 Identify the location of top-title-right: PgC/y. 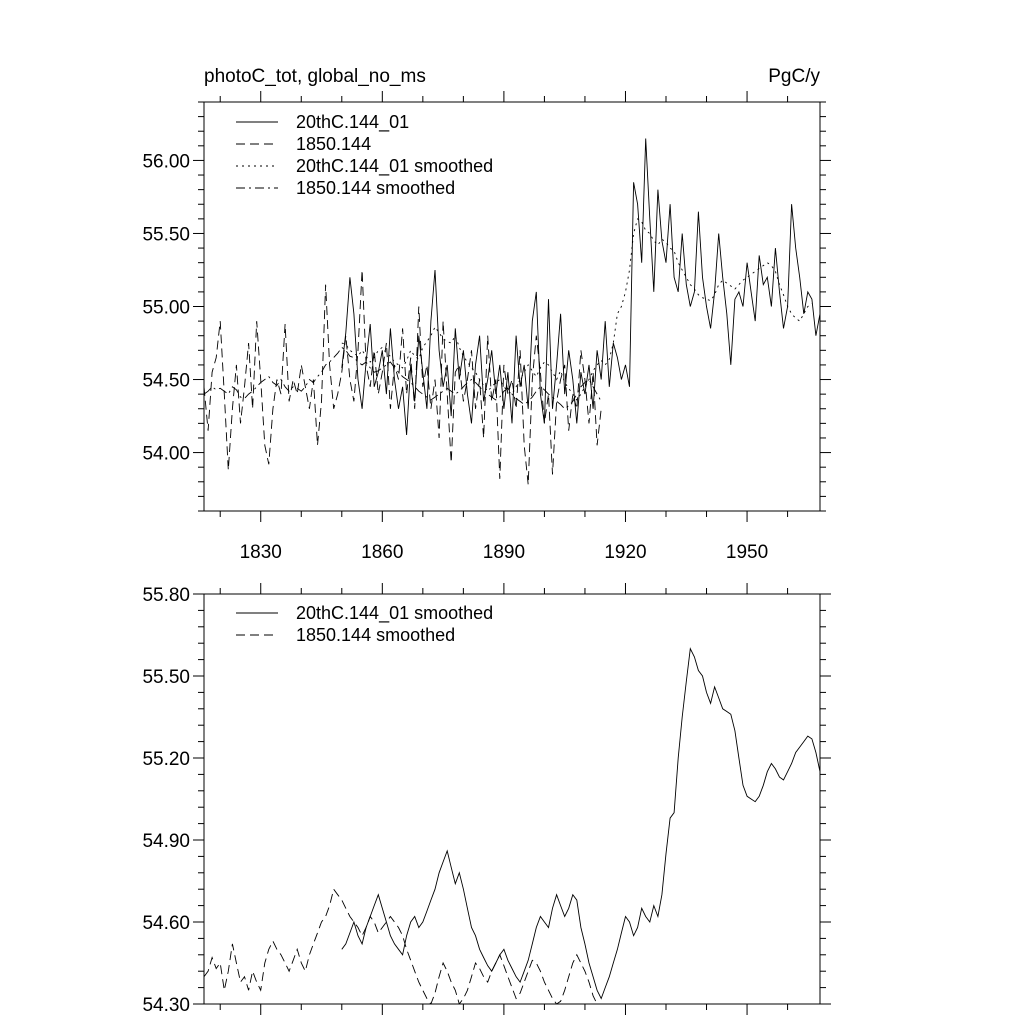
(794, 76).